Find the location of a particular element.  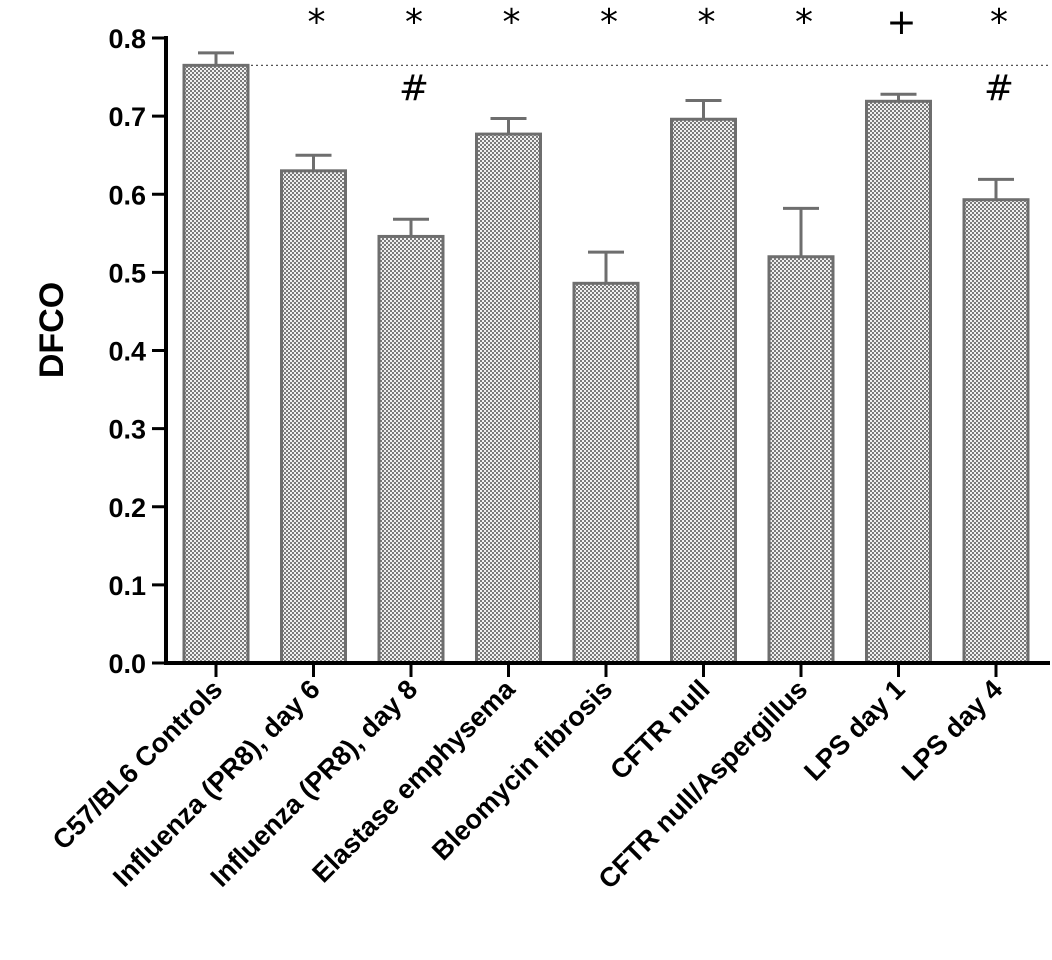

significance-mark-top-2: * is located at coordinates (414, 22).